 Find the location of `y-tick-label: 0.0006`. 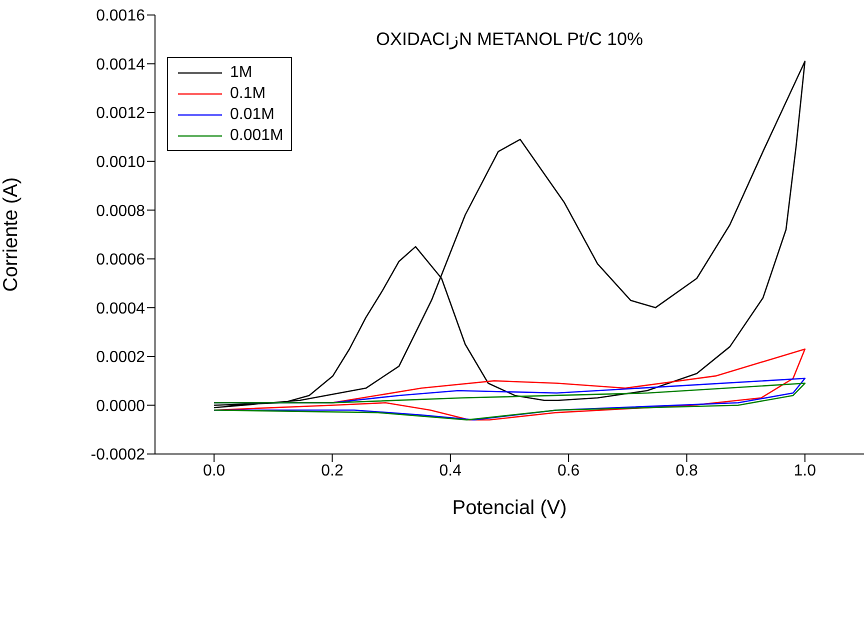

y-tick-label: 0.0006 is located at coordinates (121, 260).